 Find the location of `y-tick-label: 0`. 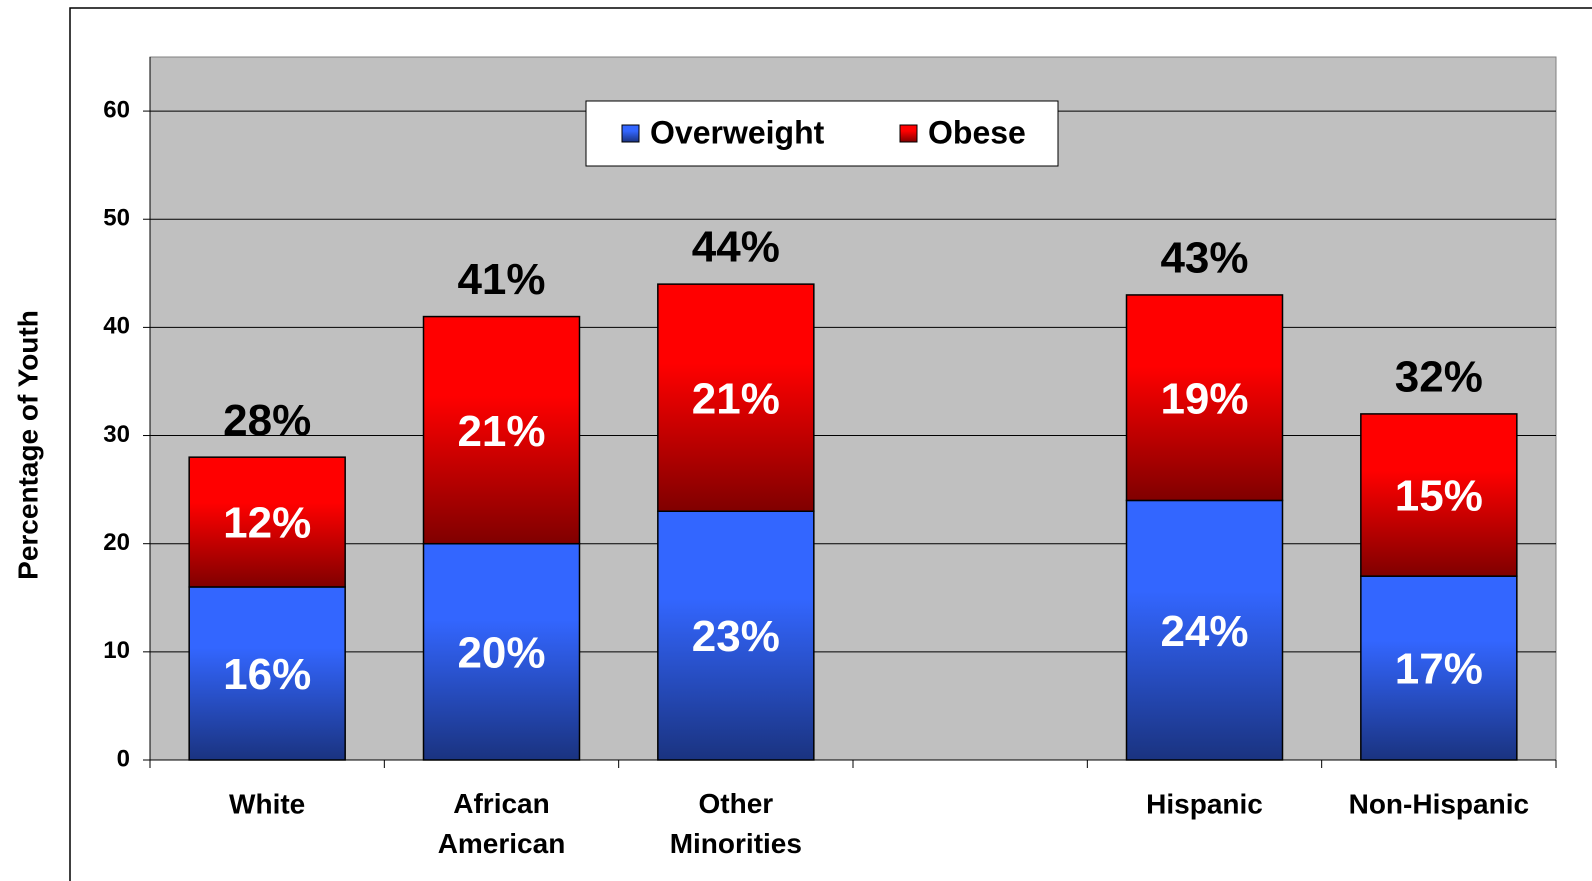

y-tick-label: 0 is located at coordinates (123, 758).